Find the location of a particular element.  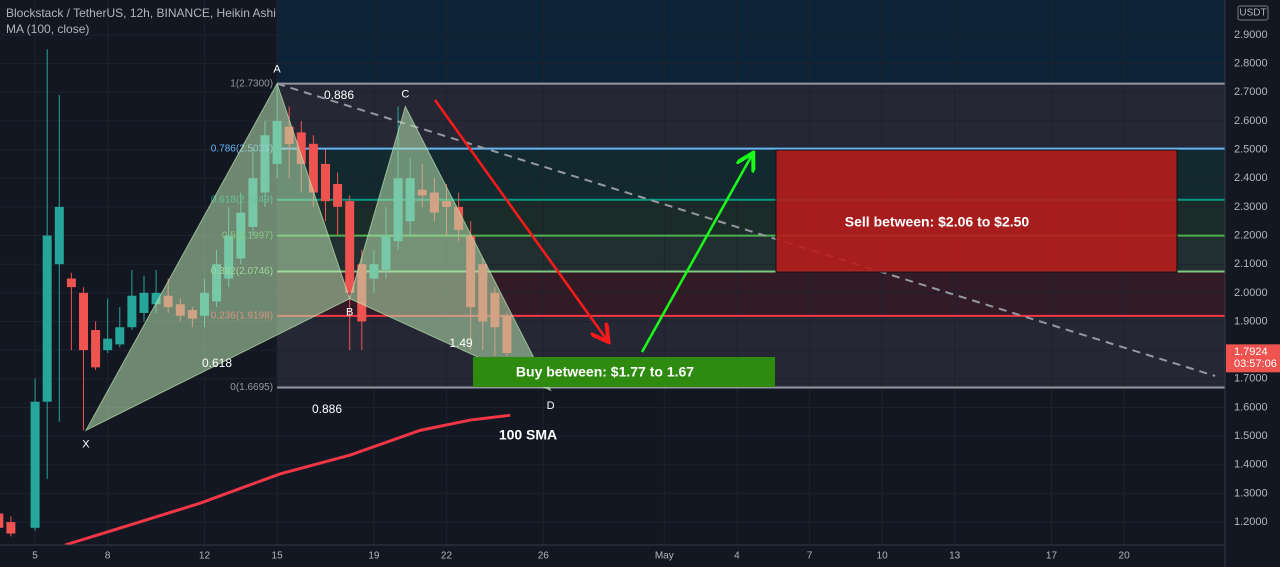

sell-text: Sell between: $2.06 to $2.50 is located at coordinates (937, 222).